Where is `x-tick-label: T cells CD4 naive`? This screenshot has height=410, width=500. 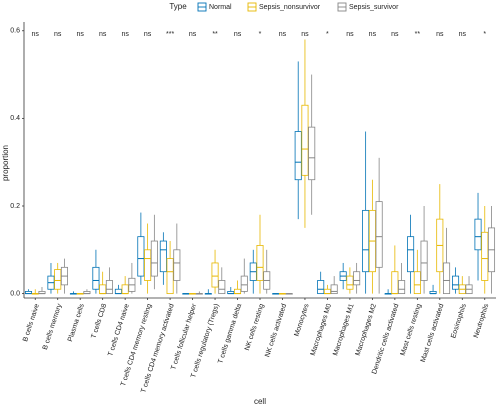
x-tick-label: T cells CD4 naive is located at coordinates (119, 330).